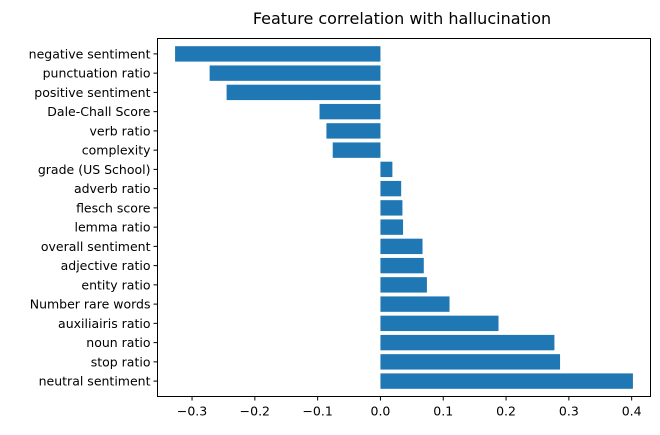 Image resolution: width=660 pixels, height=435 pixels. What do you see at coordinates (391, 188) in the screenshot?
I see `bar-adverb-ratio` at bounding box center [391, 188].